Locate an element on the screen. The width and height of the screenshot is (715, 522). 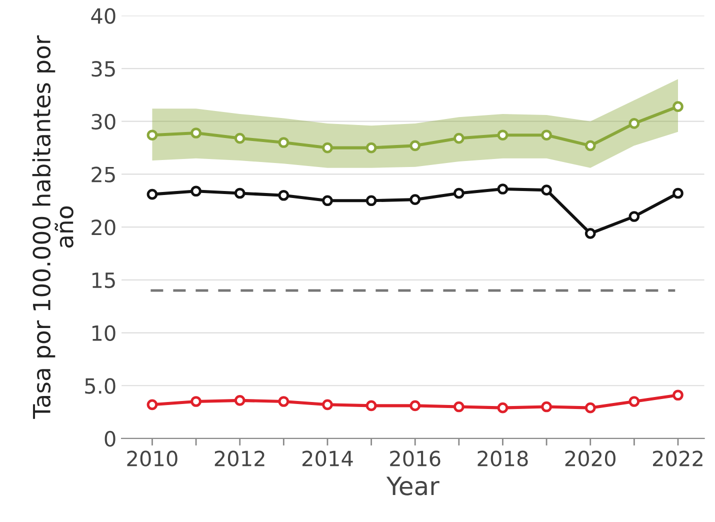
x-tick-label: 2018 is located at coordinates (503, 458).